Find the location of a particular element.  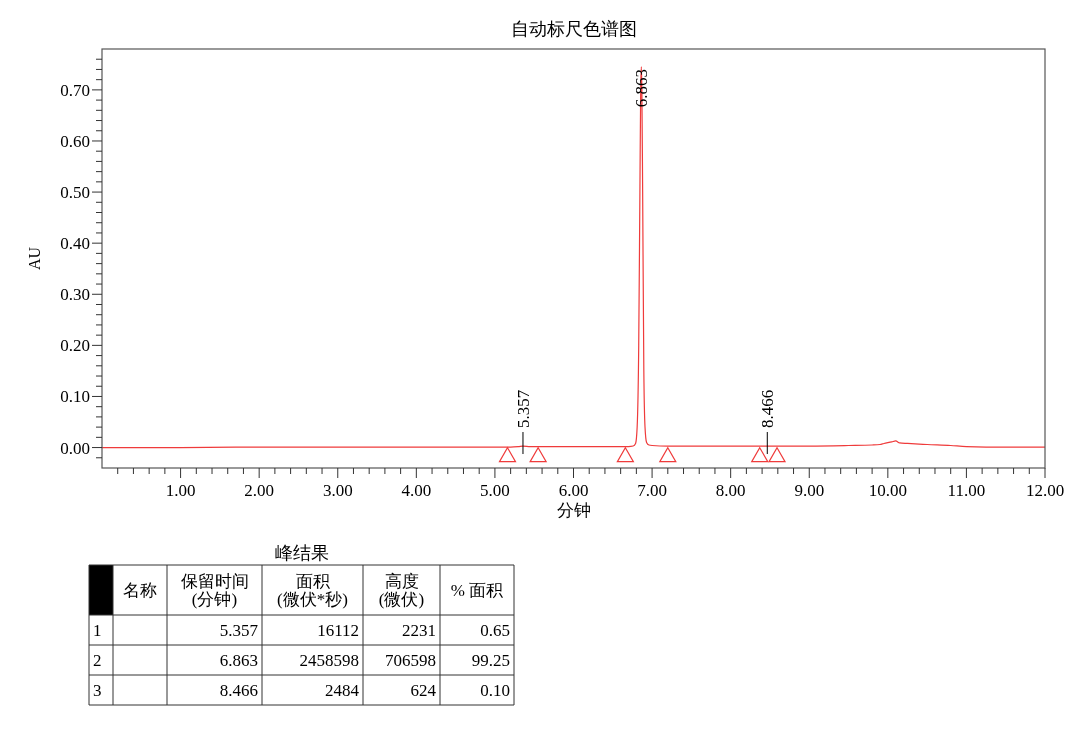

y-tick-label: 0.30 is located at coordinates (75, 295).